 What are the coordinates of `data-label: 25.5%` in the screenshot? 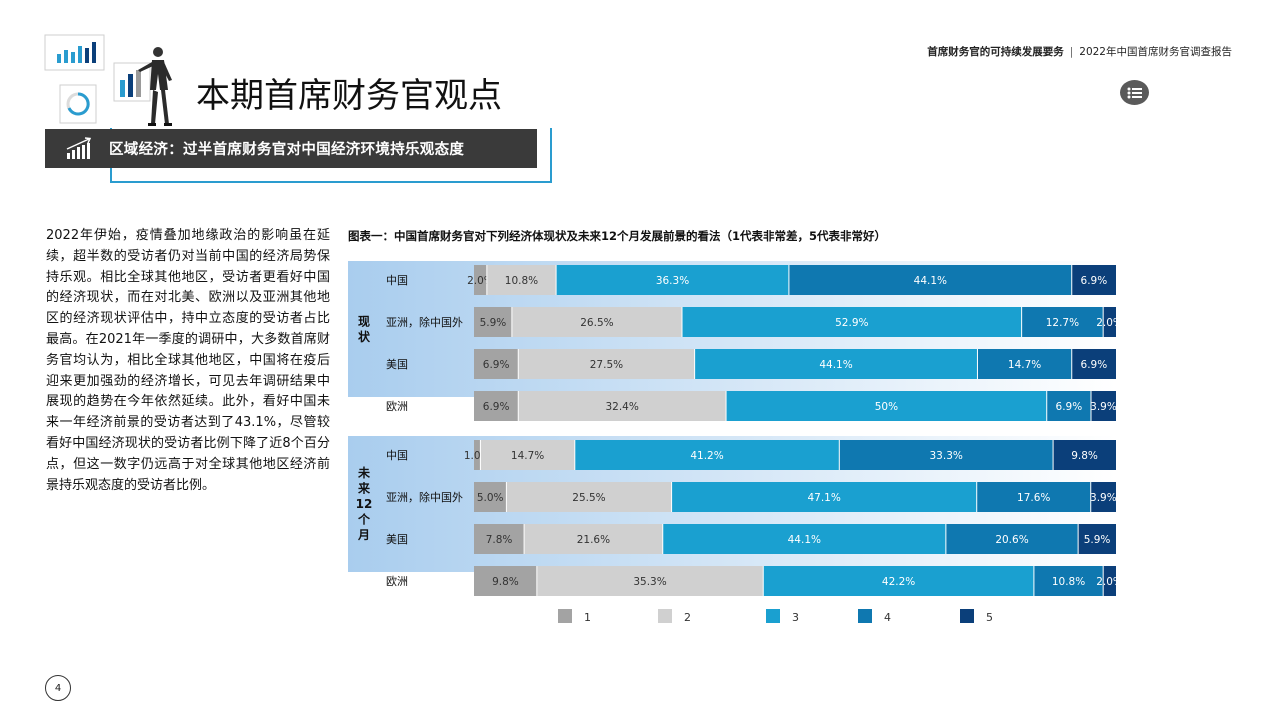 It's located at (588, 498).